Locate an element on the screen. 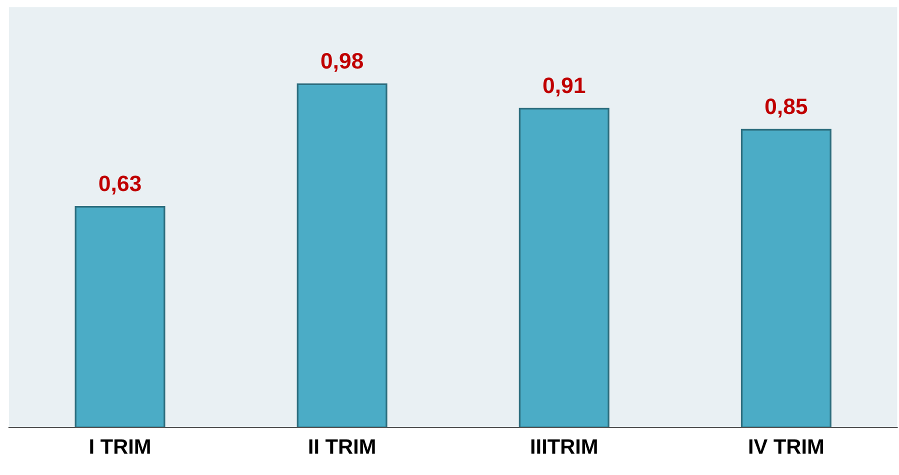  x-tick-label: II TRIM is located at coordinates (342, 446).